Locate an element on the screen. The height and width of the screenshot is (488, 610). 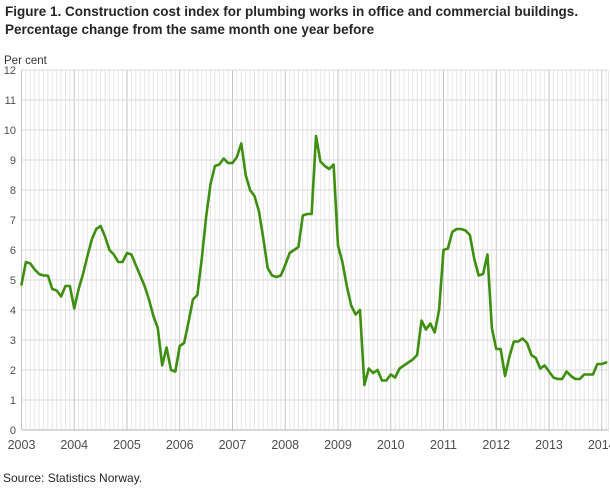
y-tick-label: 6 is located at coordinates (13, 251).